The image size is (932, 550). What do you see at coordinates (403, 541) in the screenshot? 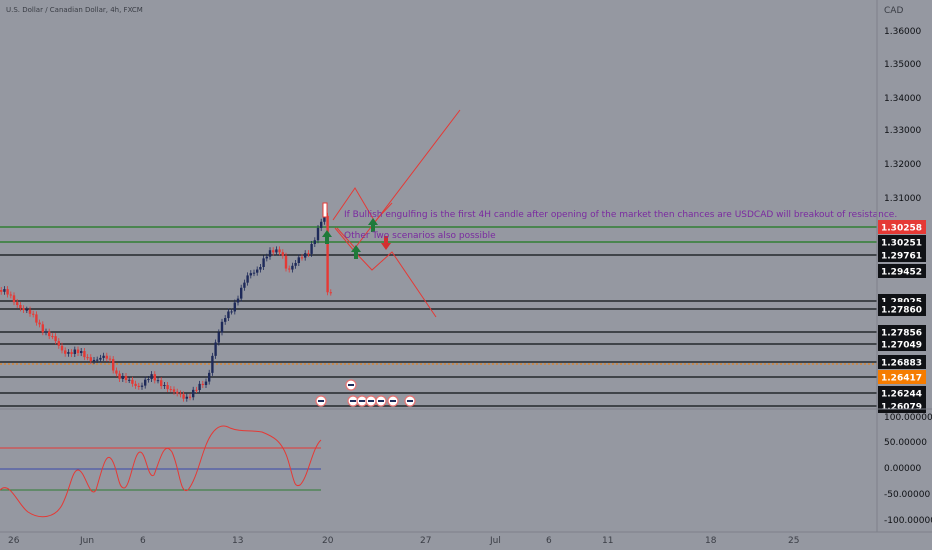
I see `time-axis: 26 Jun 6 13 20 27 Jul 6 11 18 25` at bounding box center [403, 541].